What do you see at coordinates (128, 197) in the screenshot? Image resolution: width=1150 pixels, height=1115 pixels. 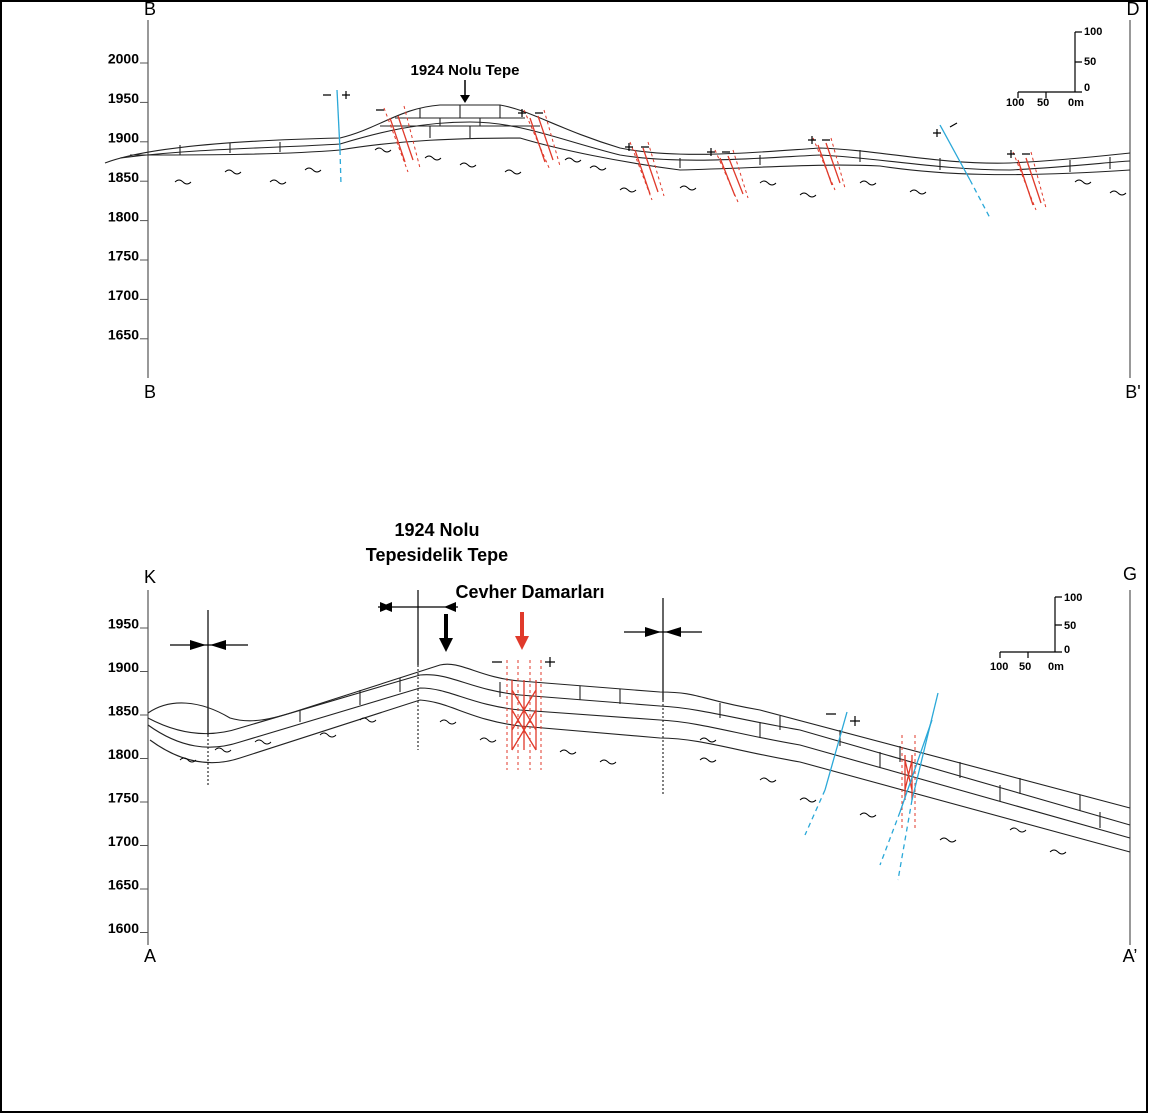 I see `elevation-ticks: 2000 1950 1900 1850 1800 1750 1700 1650` at bounding box center [128, 197].